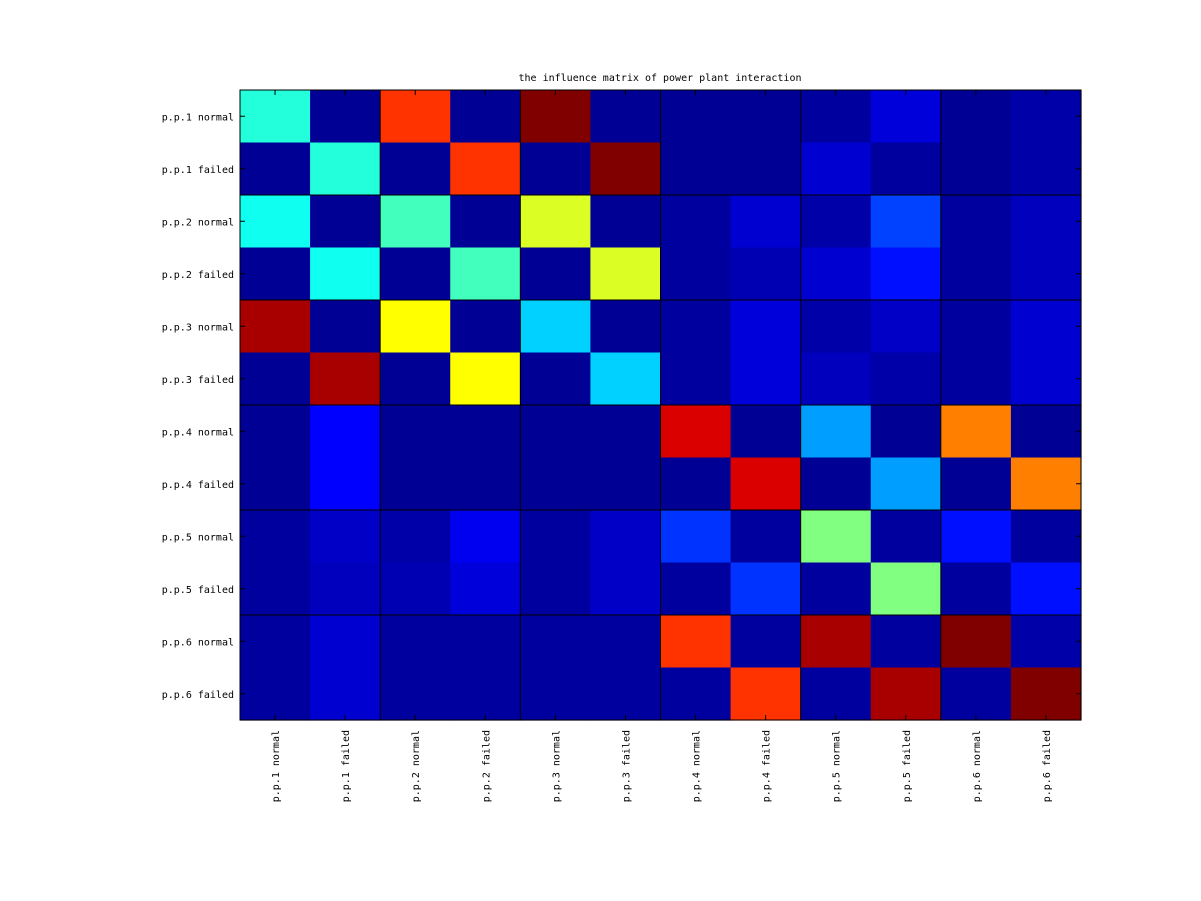 The width and height of the screenshot is (1201, 901). I want to click on x-tick-label: p.p.4 normal, so click(697, 766).